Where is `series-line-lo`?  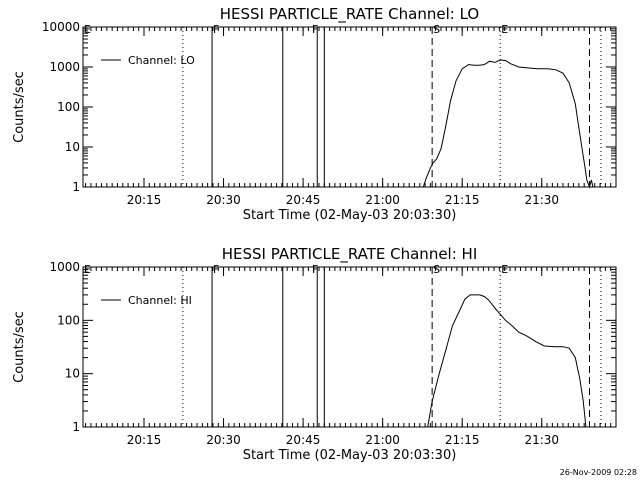 series-line-lo is located at coordinates (508, 124).